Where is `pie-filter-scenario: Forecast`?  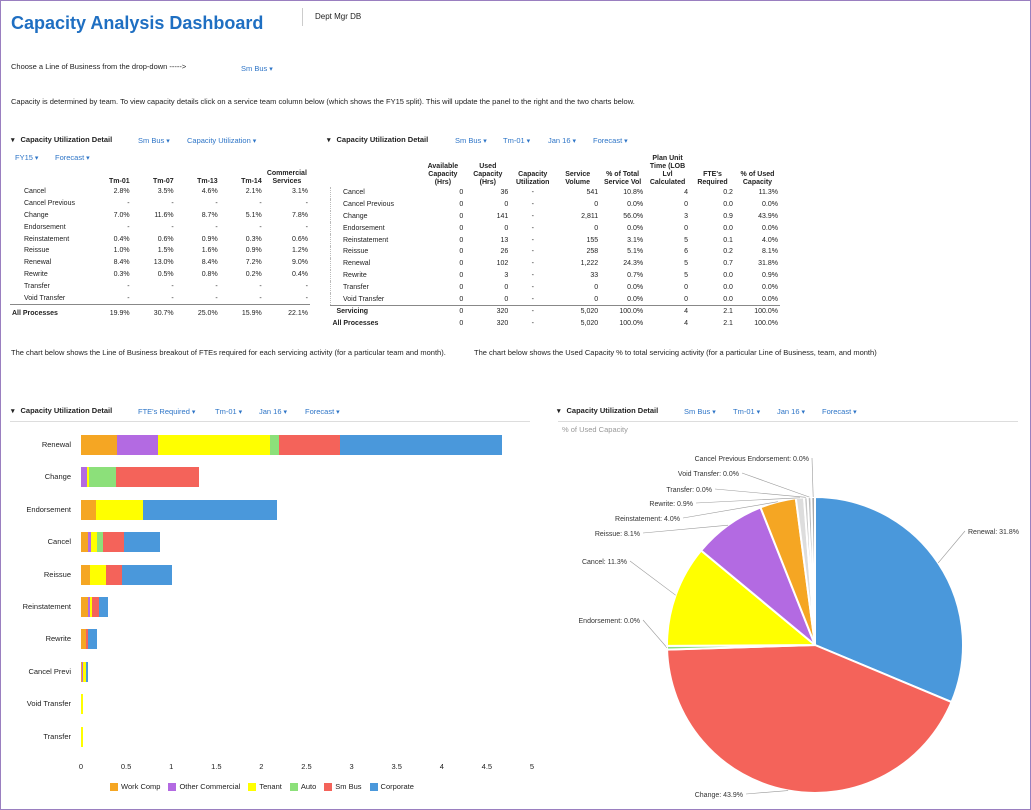
pie-filter-scenario: Forecast is located at coordinates (839, 411).